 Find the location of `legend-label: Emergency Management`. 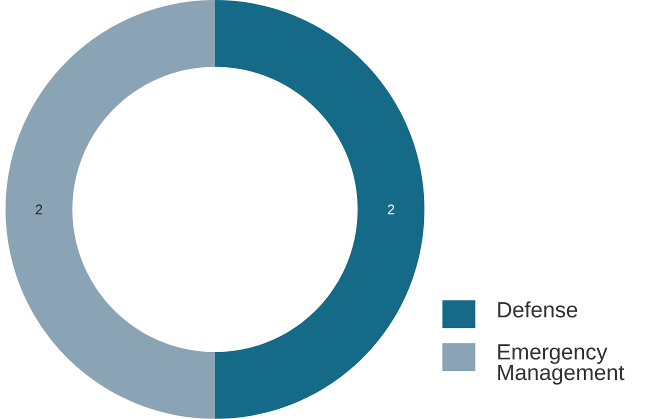

legend-label: Emergency Management is located at coordinates (561, 364).